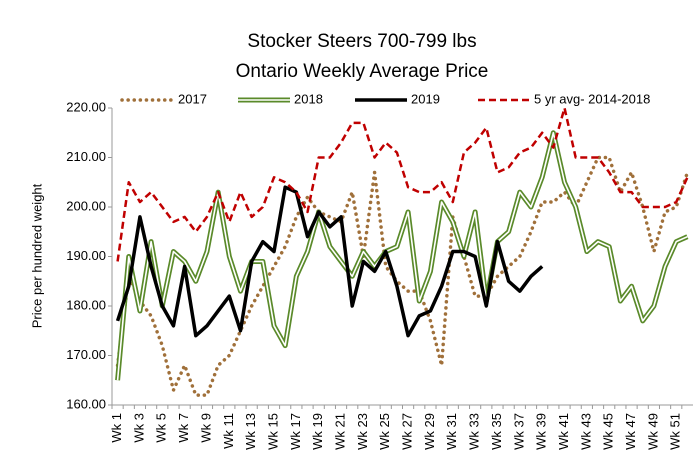  What do you see at coordinates (362, 71) in the screenshot?
I see `chart-subtitle: Ontario Weekly Average Price` at bounding box center [362, 71].